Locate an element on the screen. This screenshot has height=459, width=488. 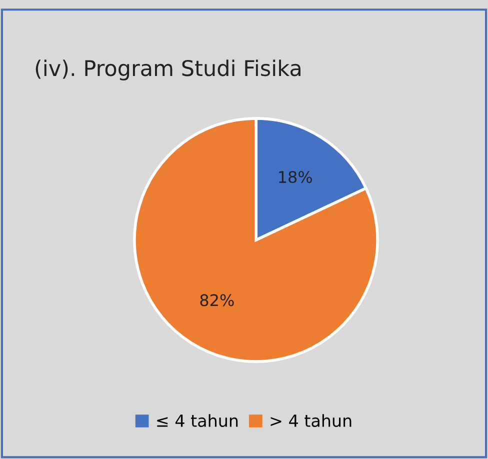
data-label: 82% is located at coordinates (217, 300).